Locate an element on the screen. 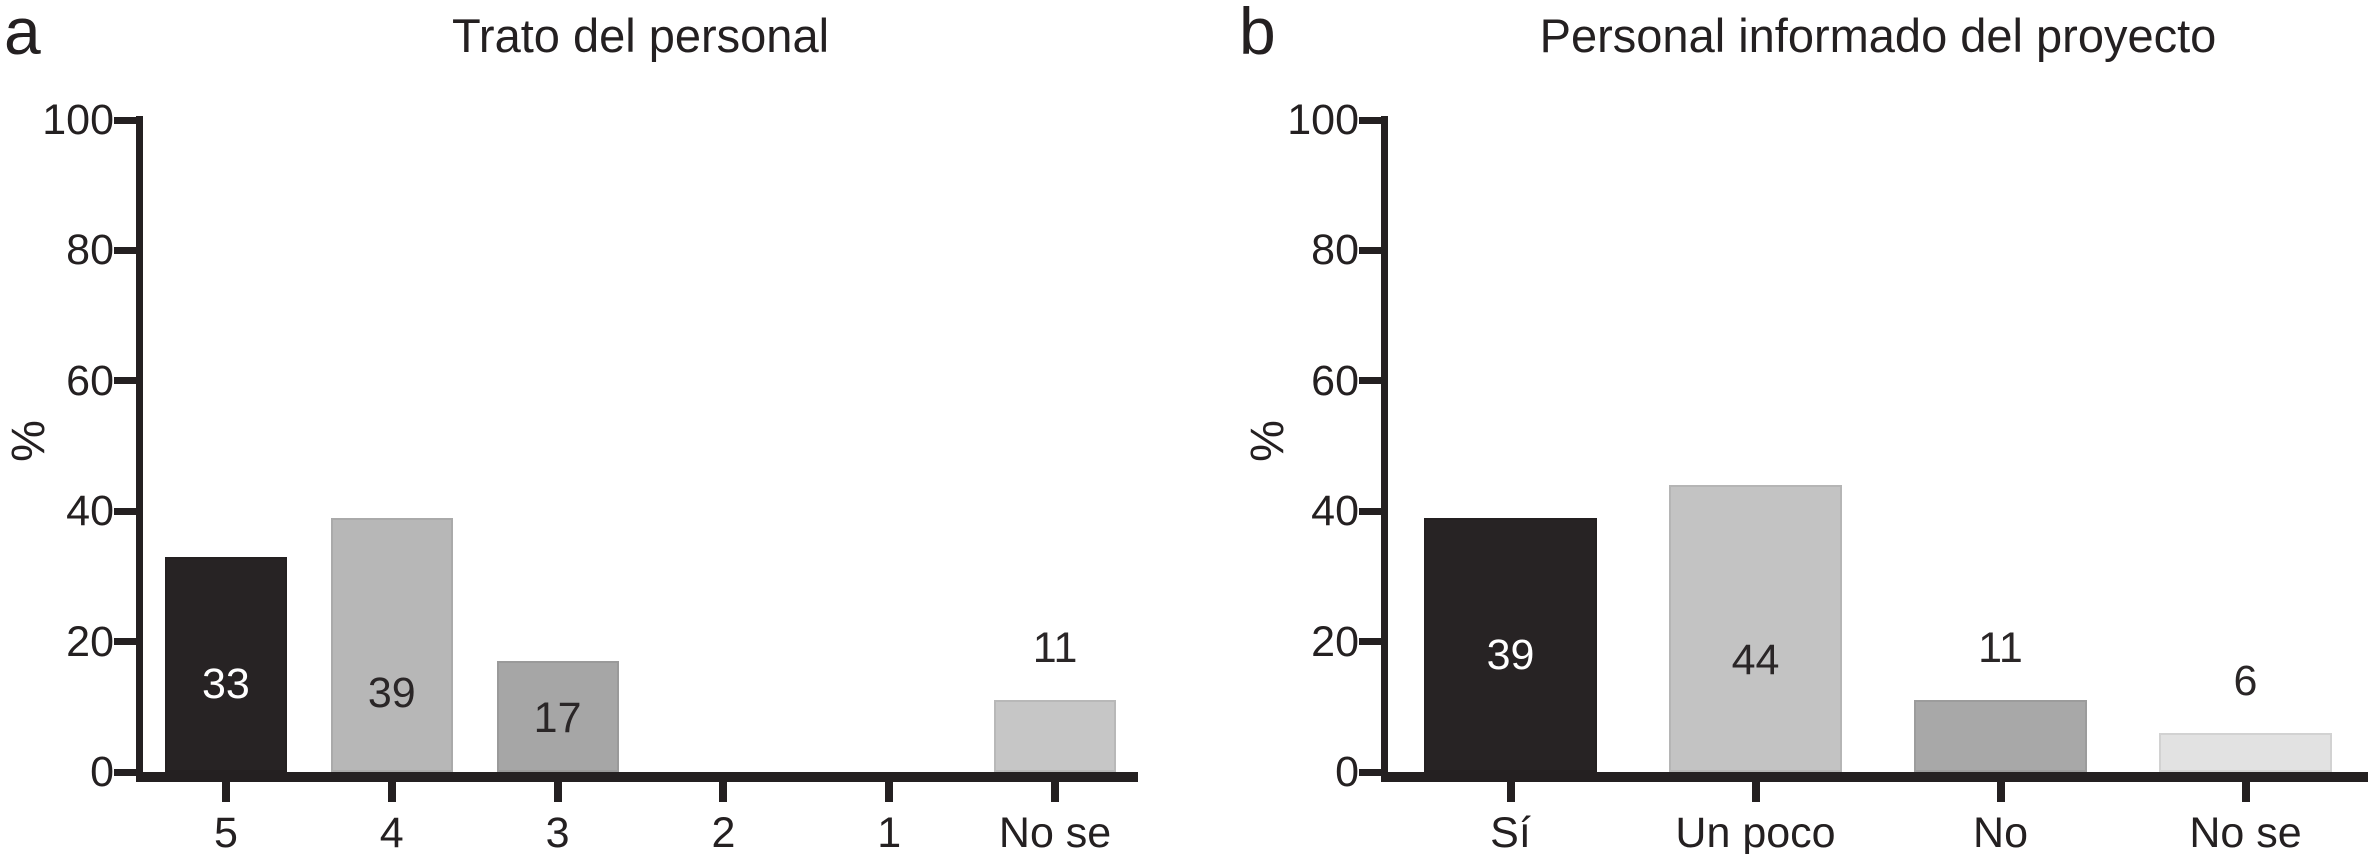  bar-sí is located at coordinates (1510, 644).